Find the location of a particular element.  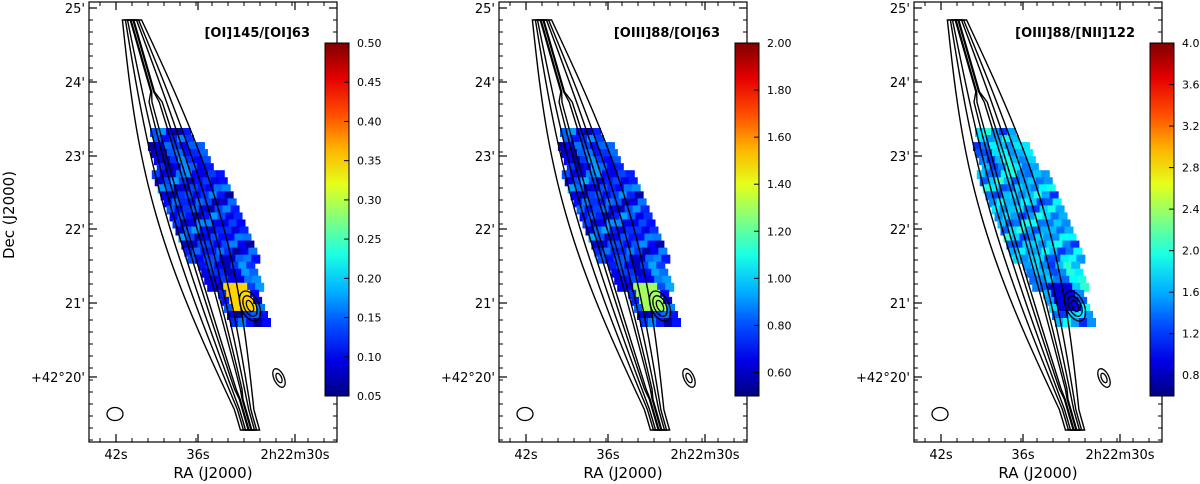

colorbar-tick-label: 0.15 is located at coordinates (369, 318).